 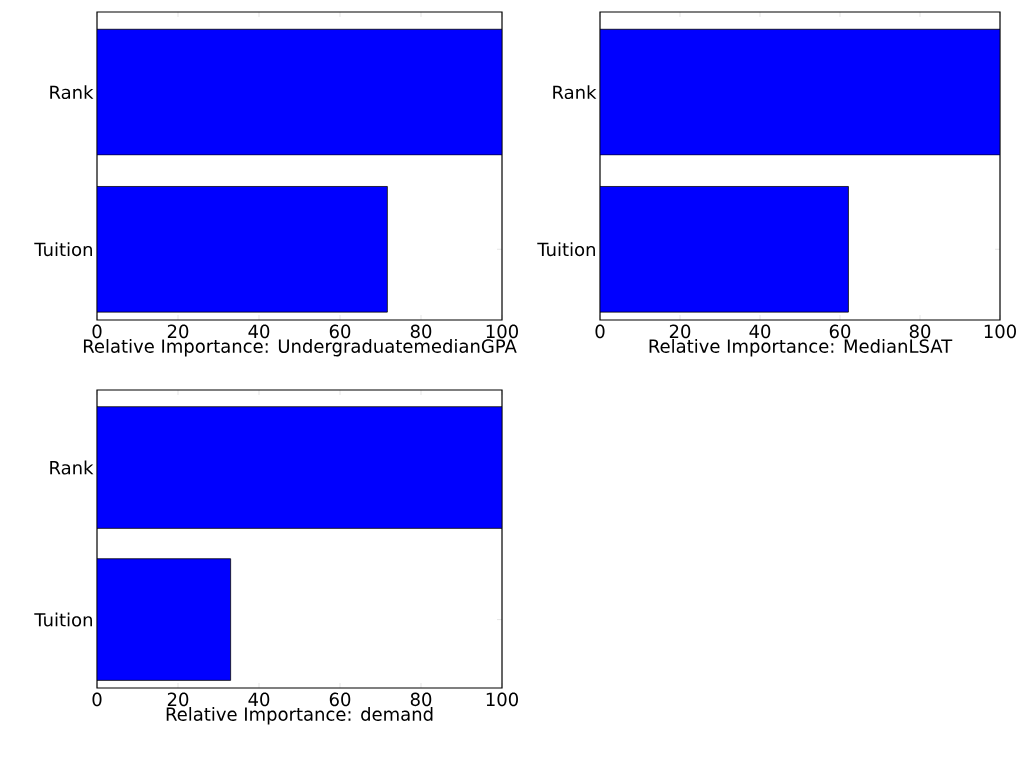 What do you see at coordinates (801, 348) in the screenshot?
I see `x-axis-title: Relative Importance: MedianLSAT` at bounding box center [801, 348].